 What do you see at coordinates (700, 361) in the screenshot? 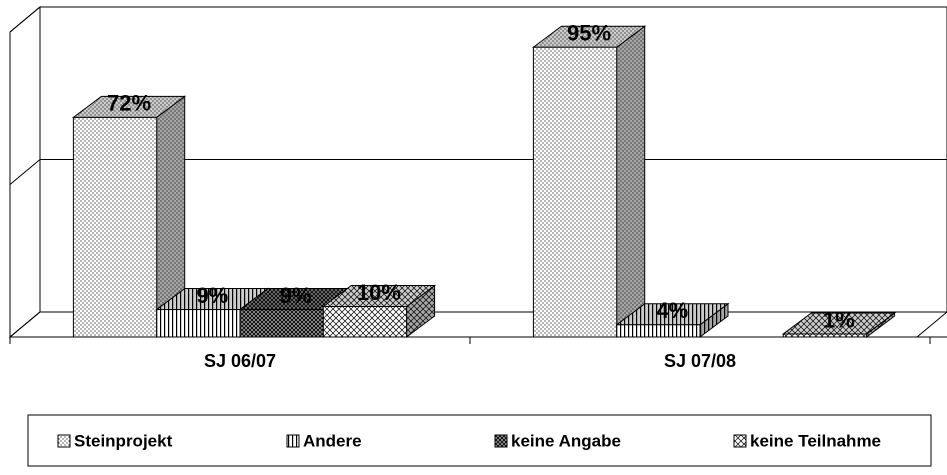
I see `x-tick-label: SJ 07/08` at bounding box center [700, 361].